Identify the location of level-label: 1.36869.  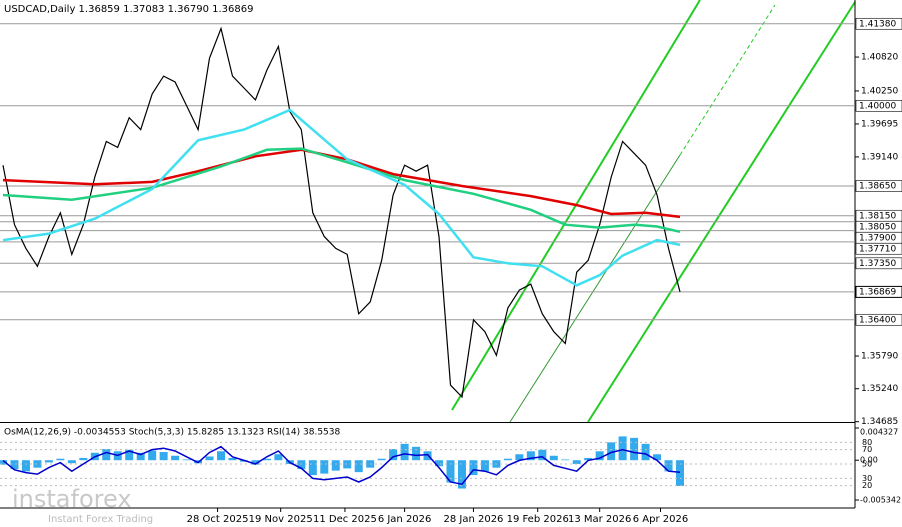
(877, 292).